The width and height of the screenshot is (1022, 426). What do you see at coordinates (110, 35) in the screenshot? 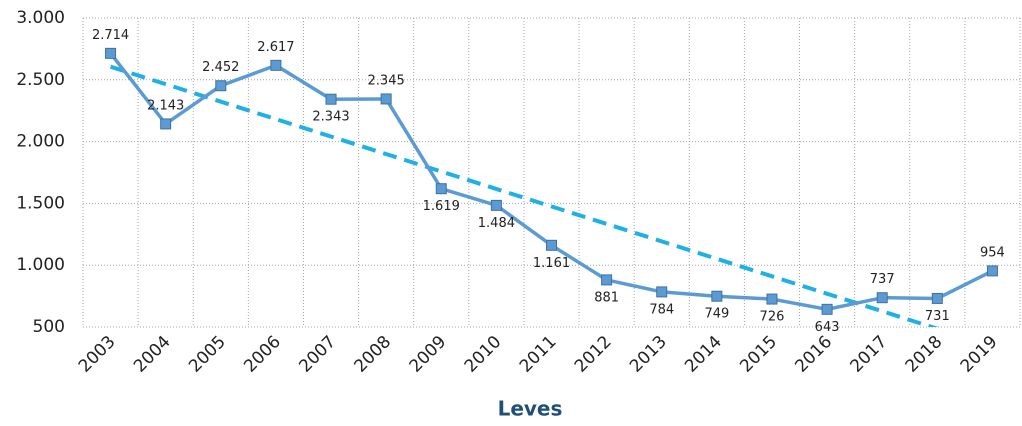
I see `data-label: 2.714` at bounding box center [110, 35].